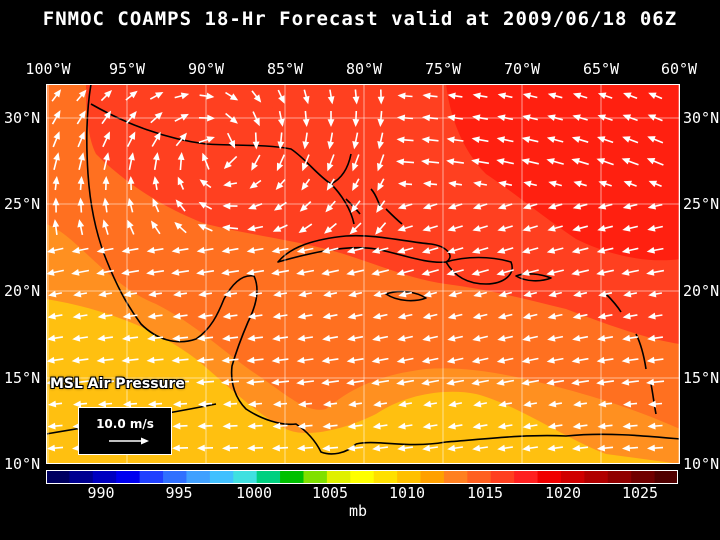 This screenshot has width=720, height=540. I want to click on reference-vector-arrow, so click(129, 441).